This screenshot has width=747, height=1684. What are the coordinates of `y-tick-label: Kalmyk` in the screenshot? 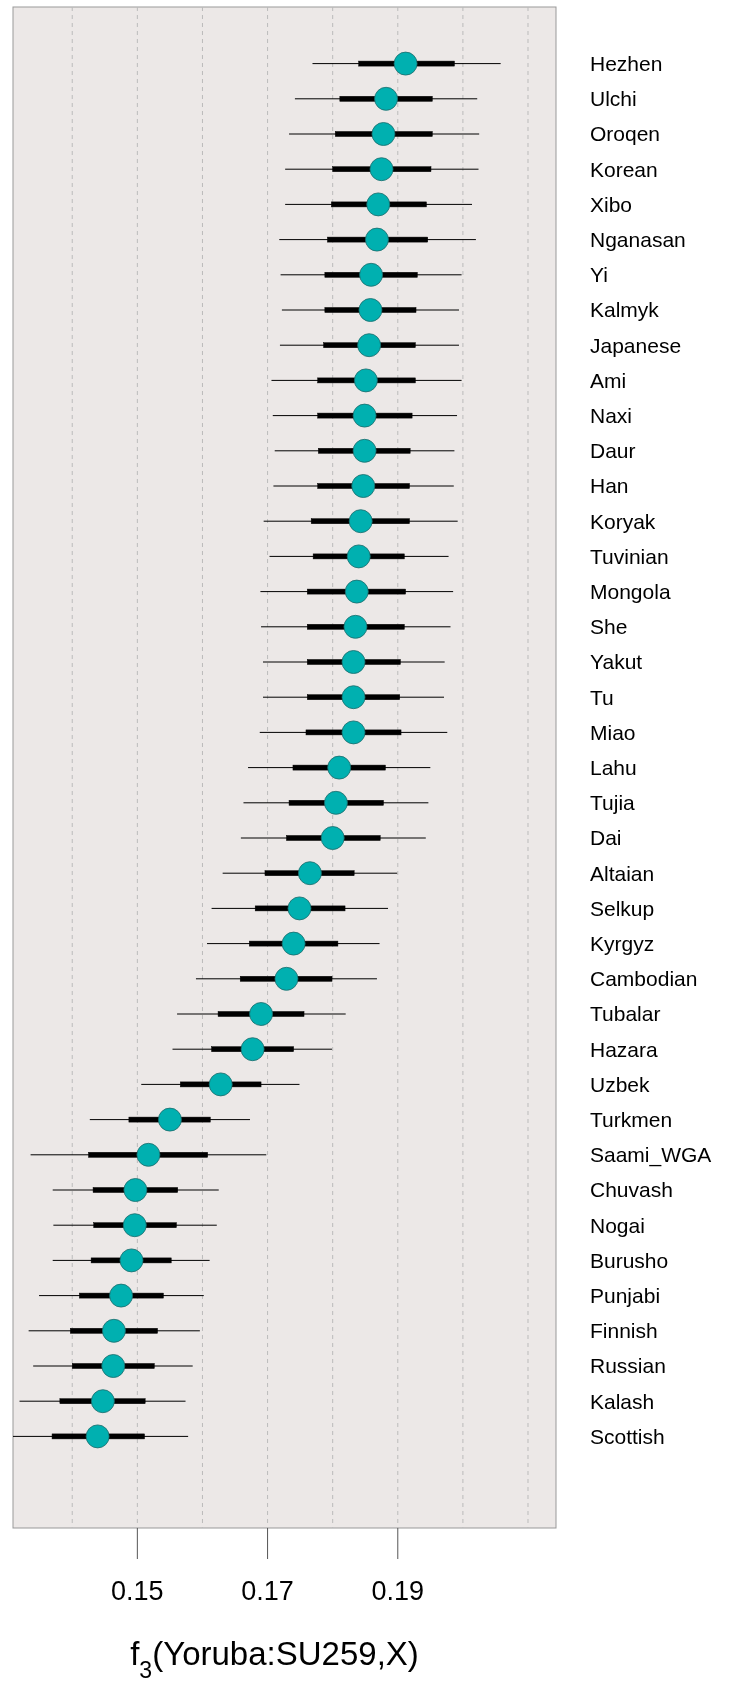 It's located at (625, 310).